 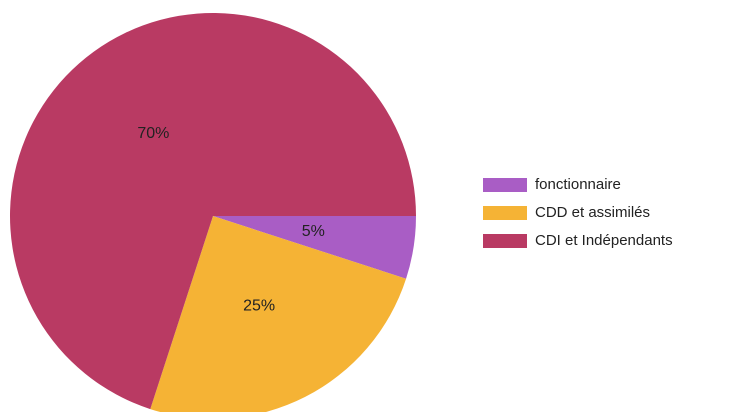 What do you see at coordinates (259, 306) in the screenshot?
I see `slice-label: 25%` at bounding box center [259, 306].